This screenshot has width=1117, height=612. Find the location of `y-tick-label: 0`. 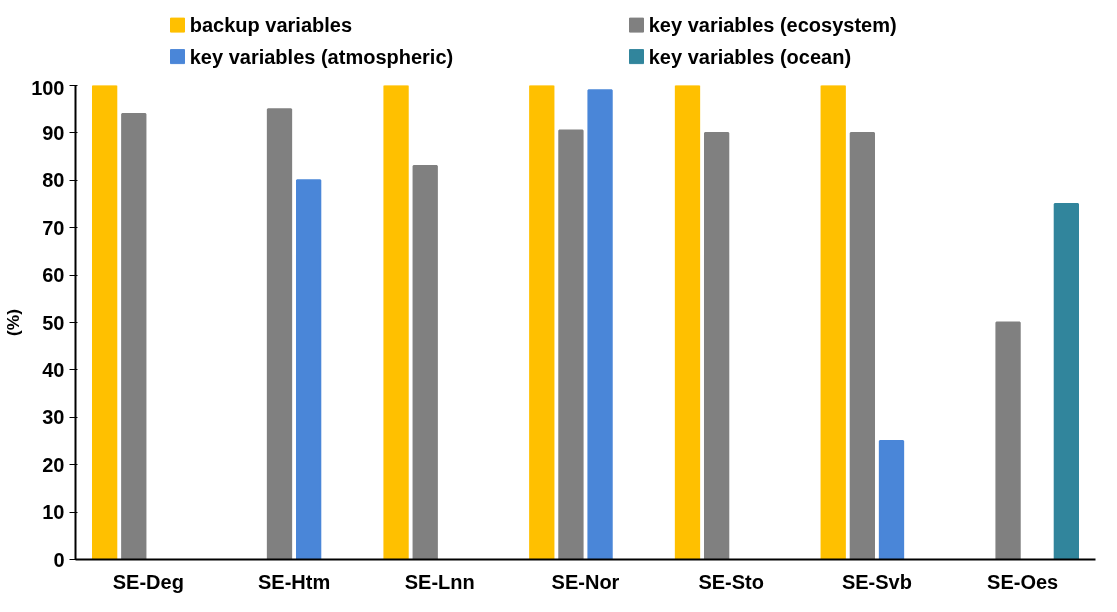

y-tick-label: 0 is located at coordinates (59, 559).